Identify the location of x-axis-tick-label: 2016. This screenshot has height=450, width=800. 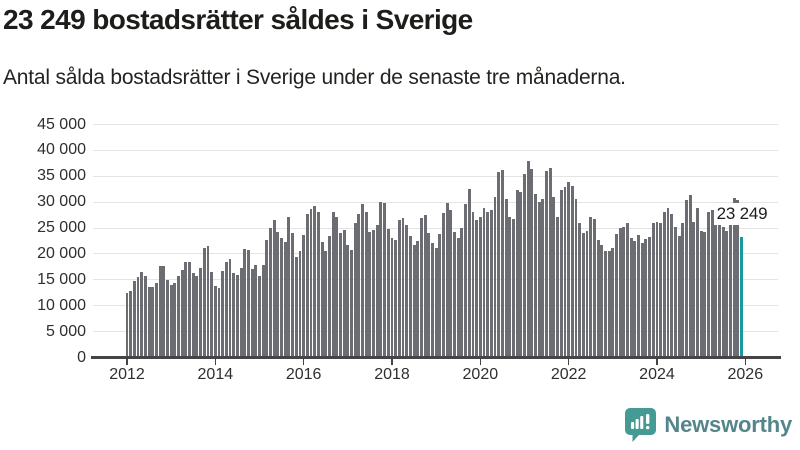
(303, 374).